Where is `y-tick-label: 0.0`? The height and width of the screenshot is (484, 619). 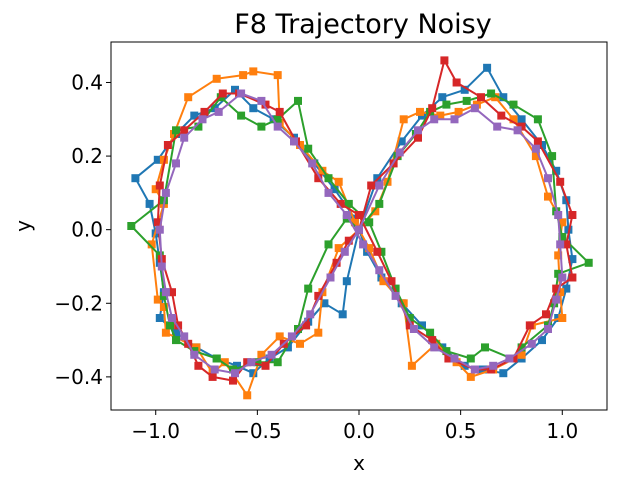 y-tick-label: 0.0 is located at coordinates (87, 230).